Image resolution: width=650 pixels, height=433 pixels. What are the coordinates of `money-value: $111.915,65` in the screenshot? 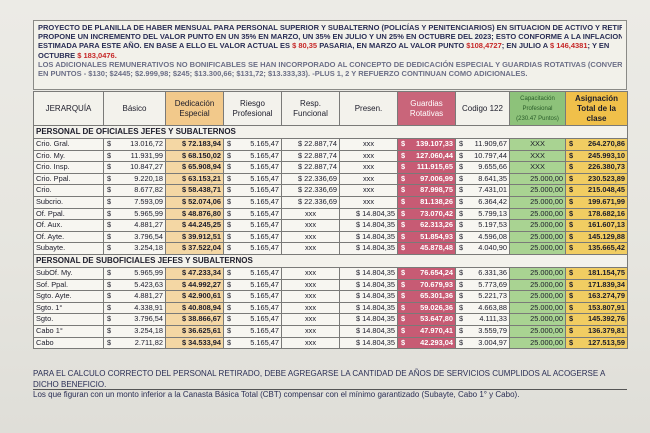 It's located at (426, 167).